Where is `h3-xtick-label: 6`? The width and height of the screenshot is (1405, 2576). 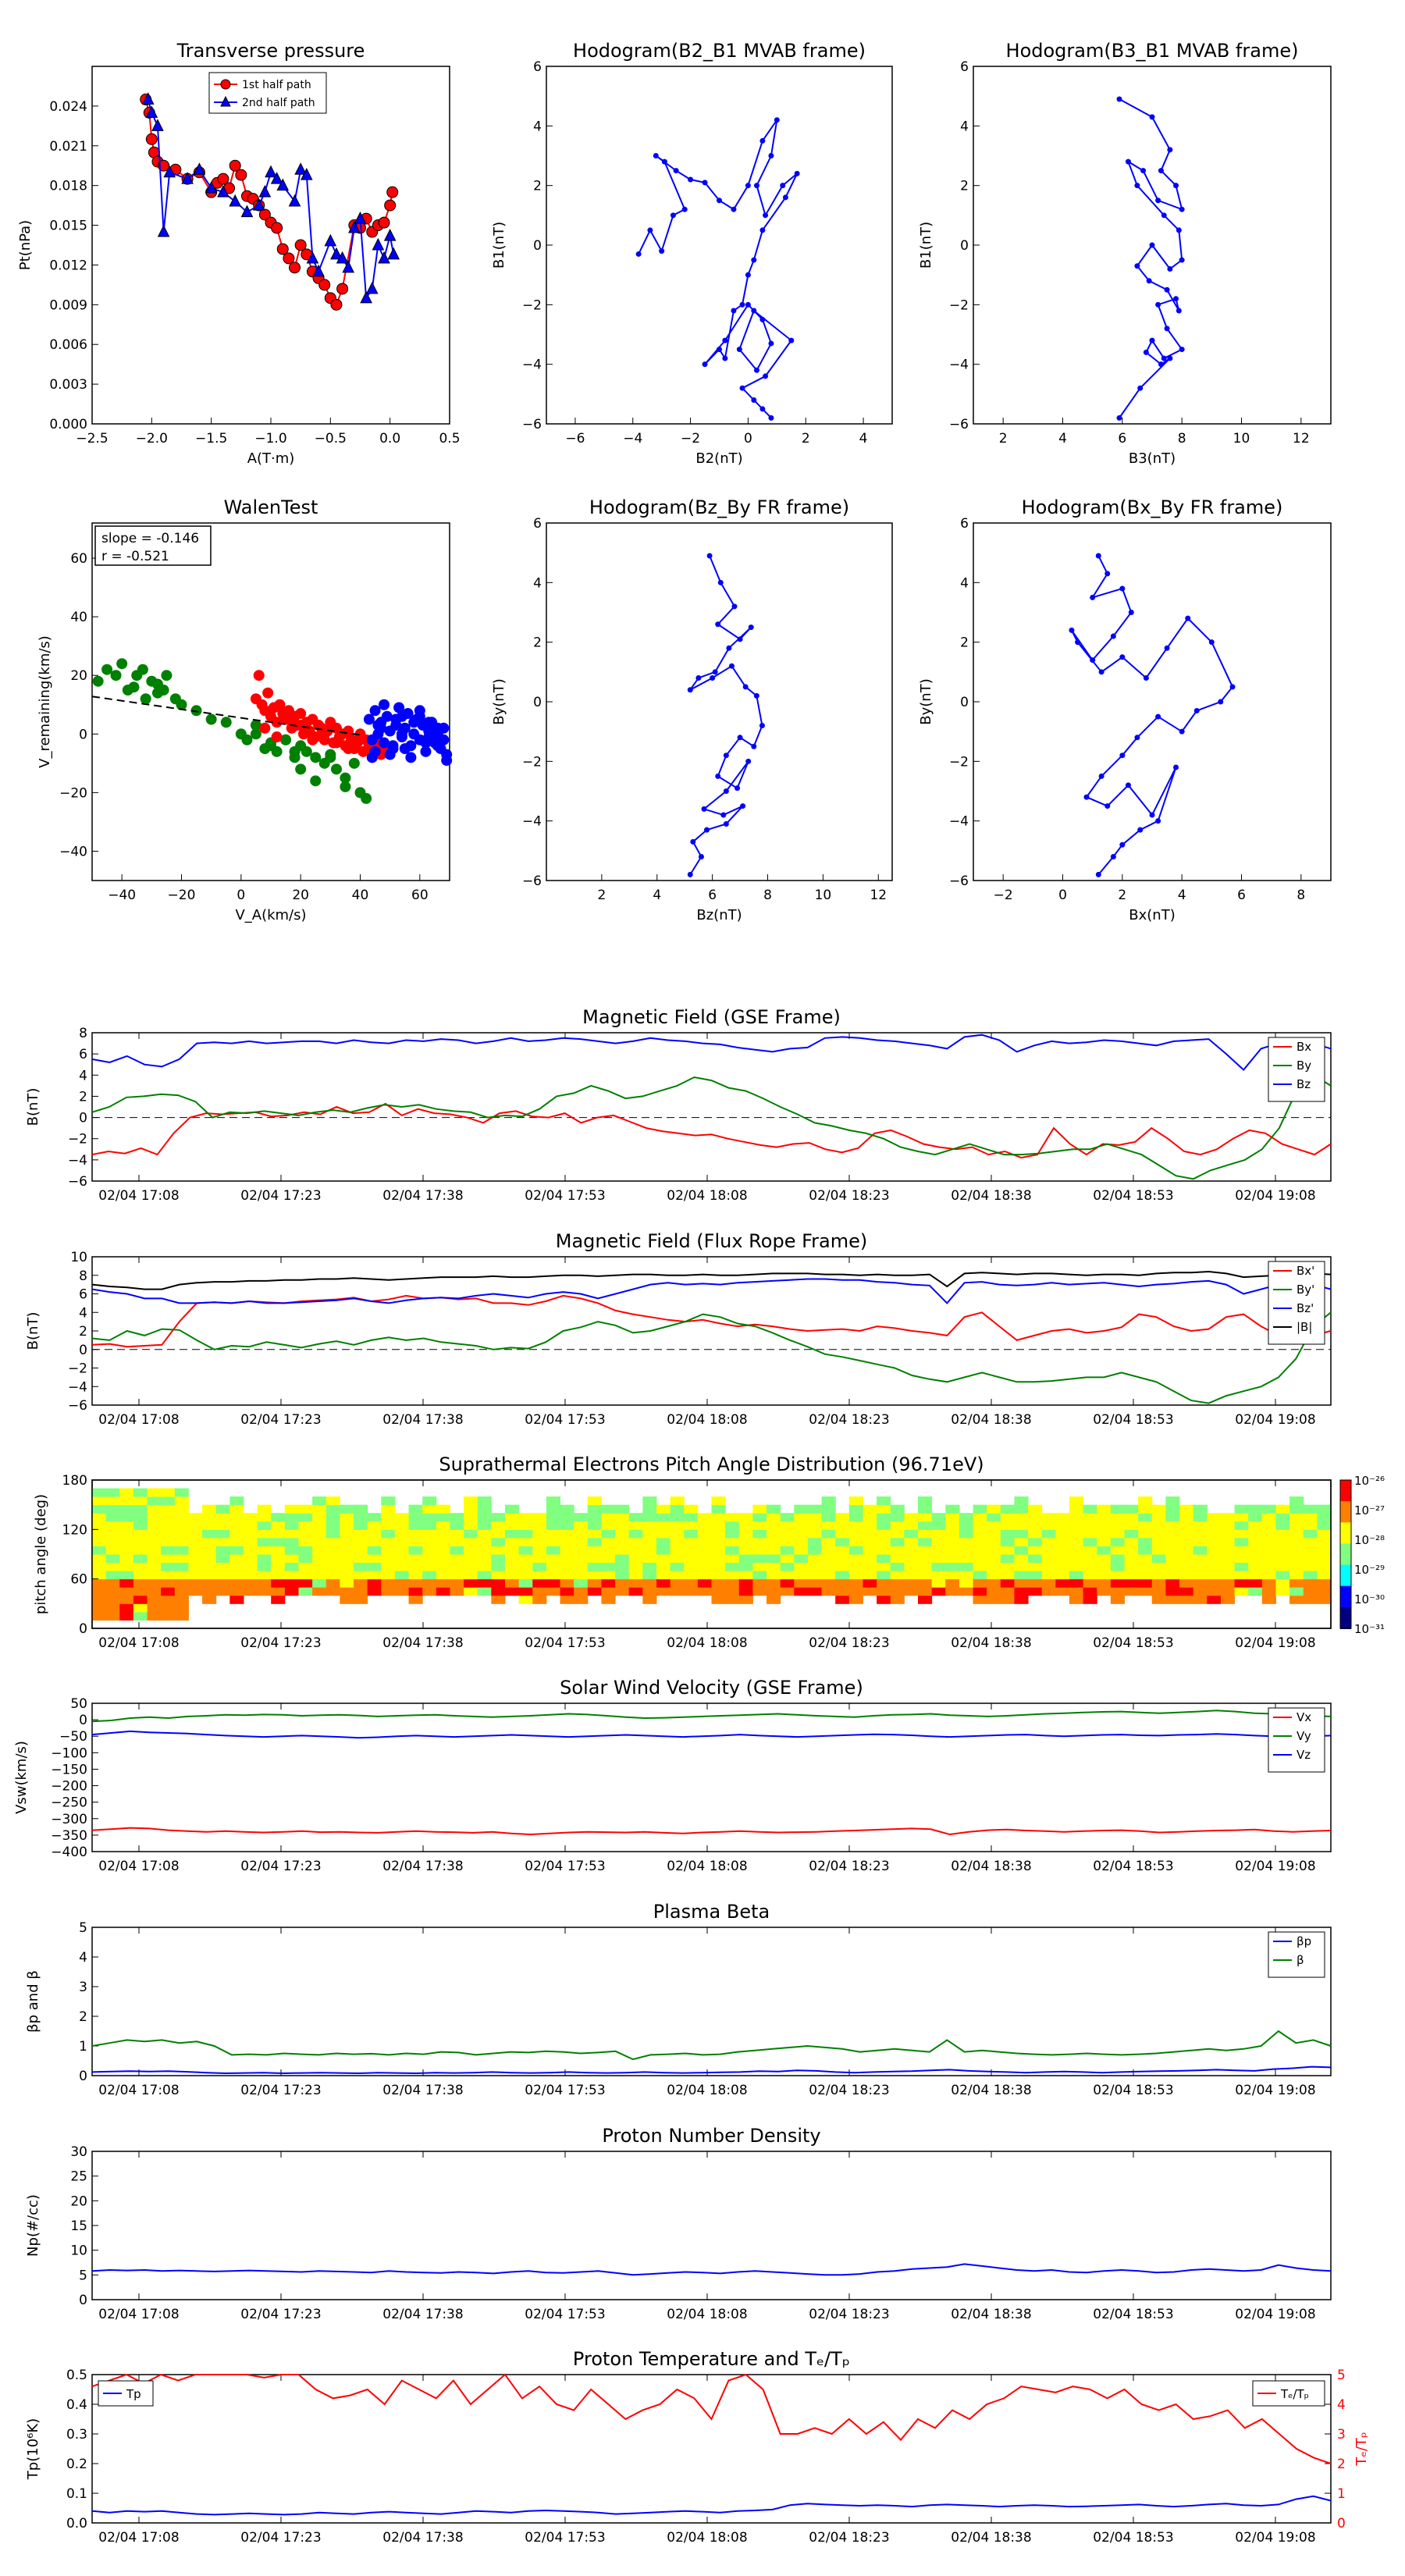
h3-xtick-label: 6 is located at coordinates (713, 895).